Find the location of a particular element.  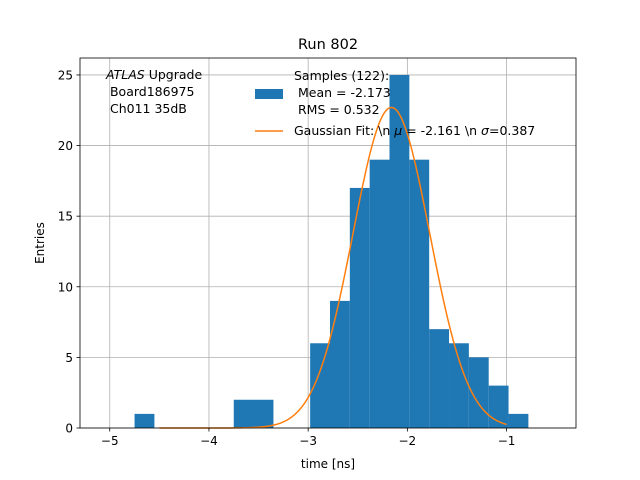

y-tick-label: 10 is located at coordinates (65, 287).